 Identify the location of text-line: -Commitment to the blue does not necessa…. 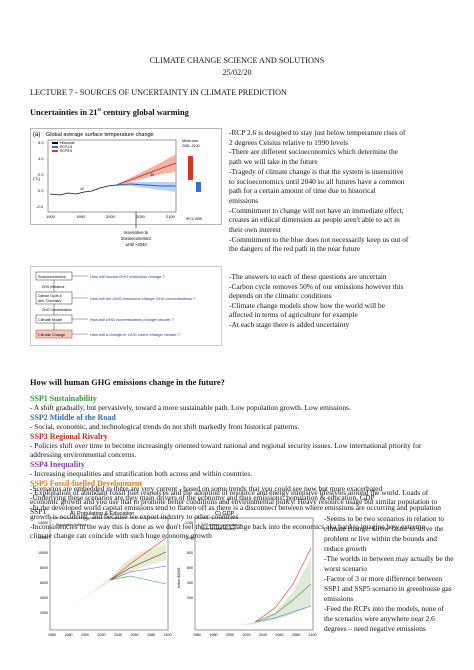
(319, 239).